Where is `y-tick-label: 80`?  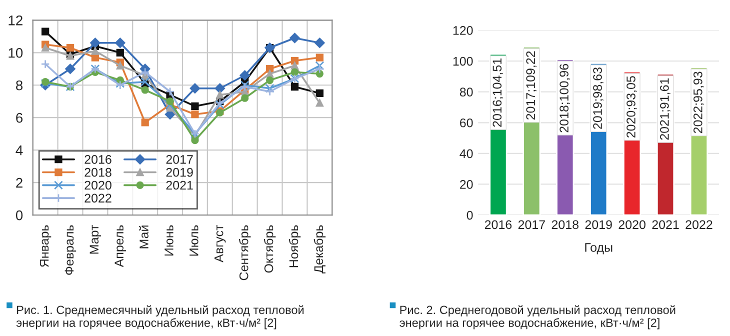
y-tick-label: 80 is located at coordinates (466, 92).